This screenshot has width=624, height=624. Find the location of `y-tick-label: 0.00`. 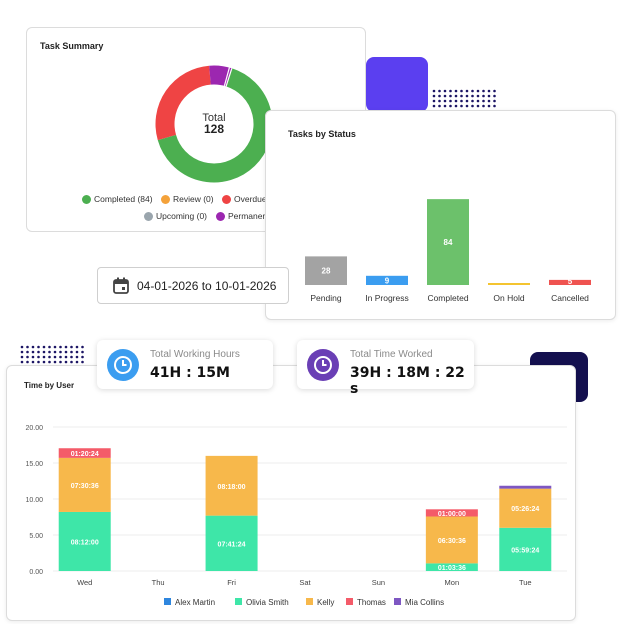

y-tick-label: 0.00 is located at coordinates (36, 572).